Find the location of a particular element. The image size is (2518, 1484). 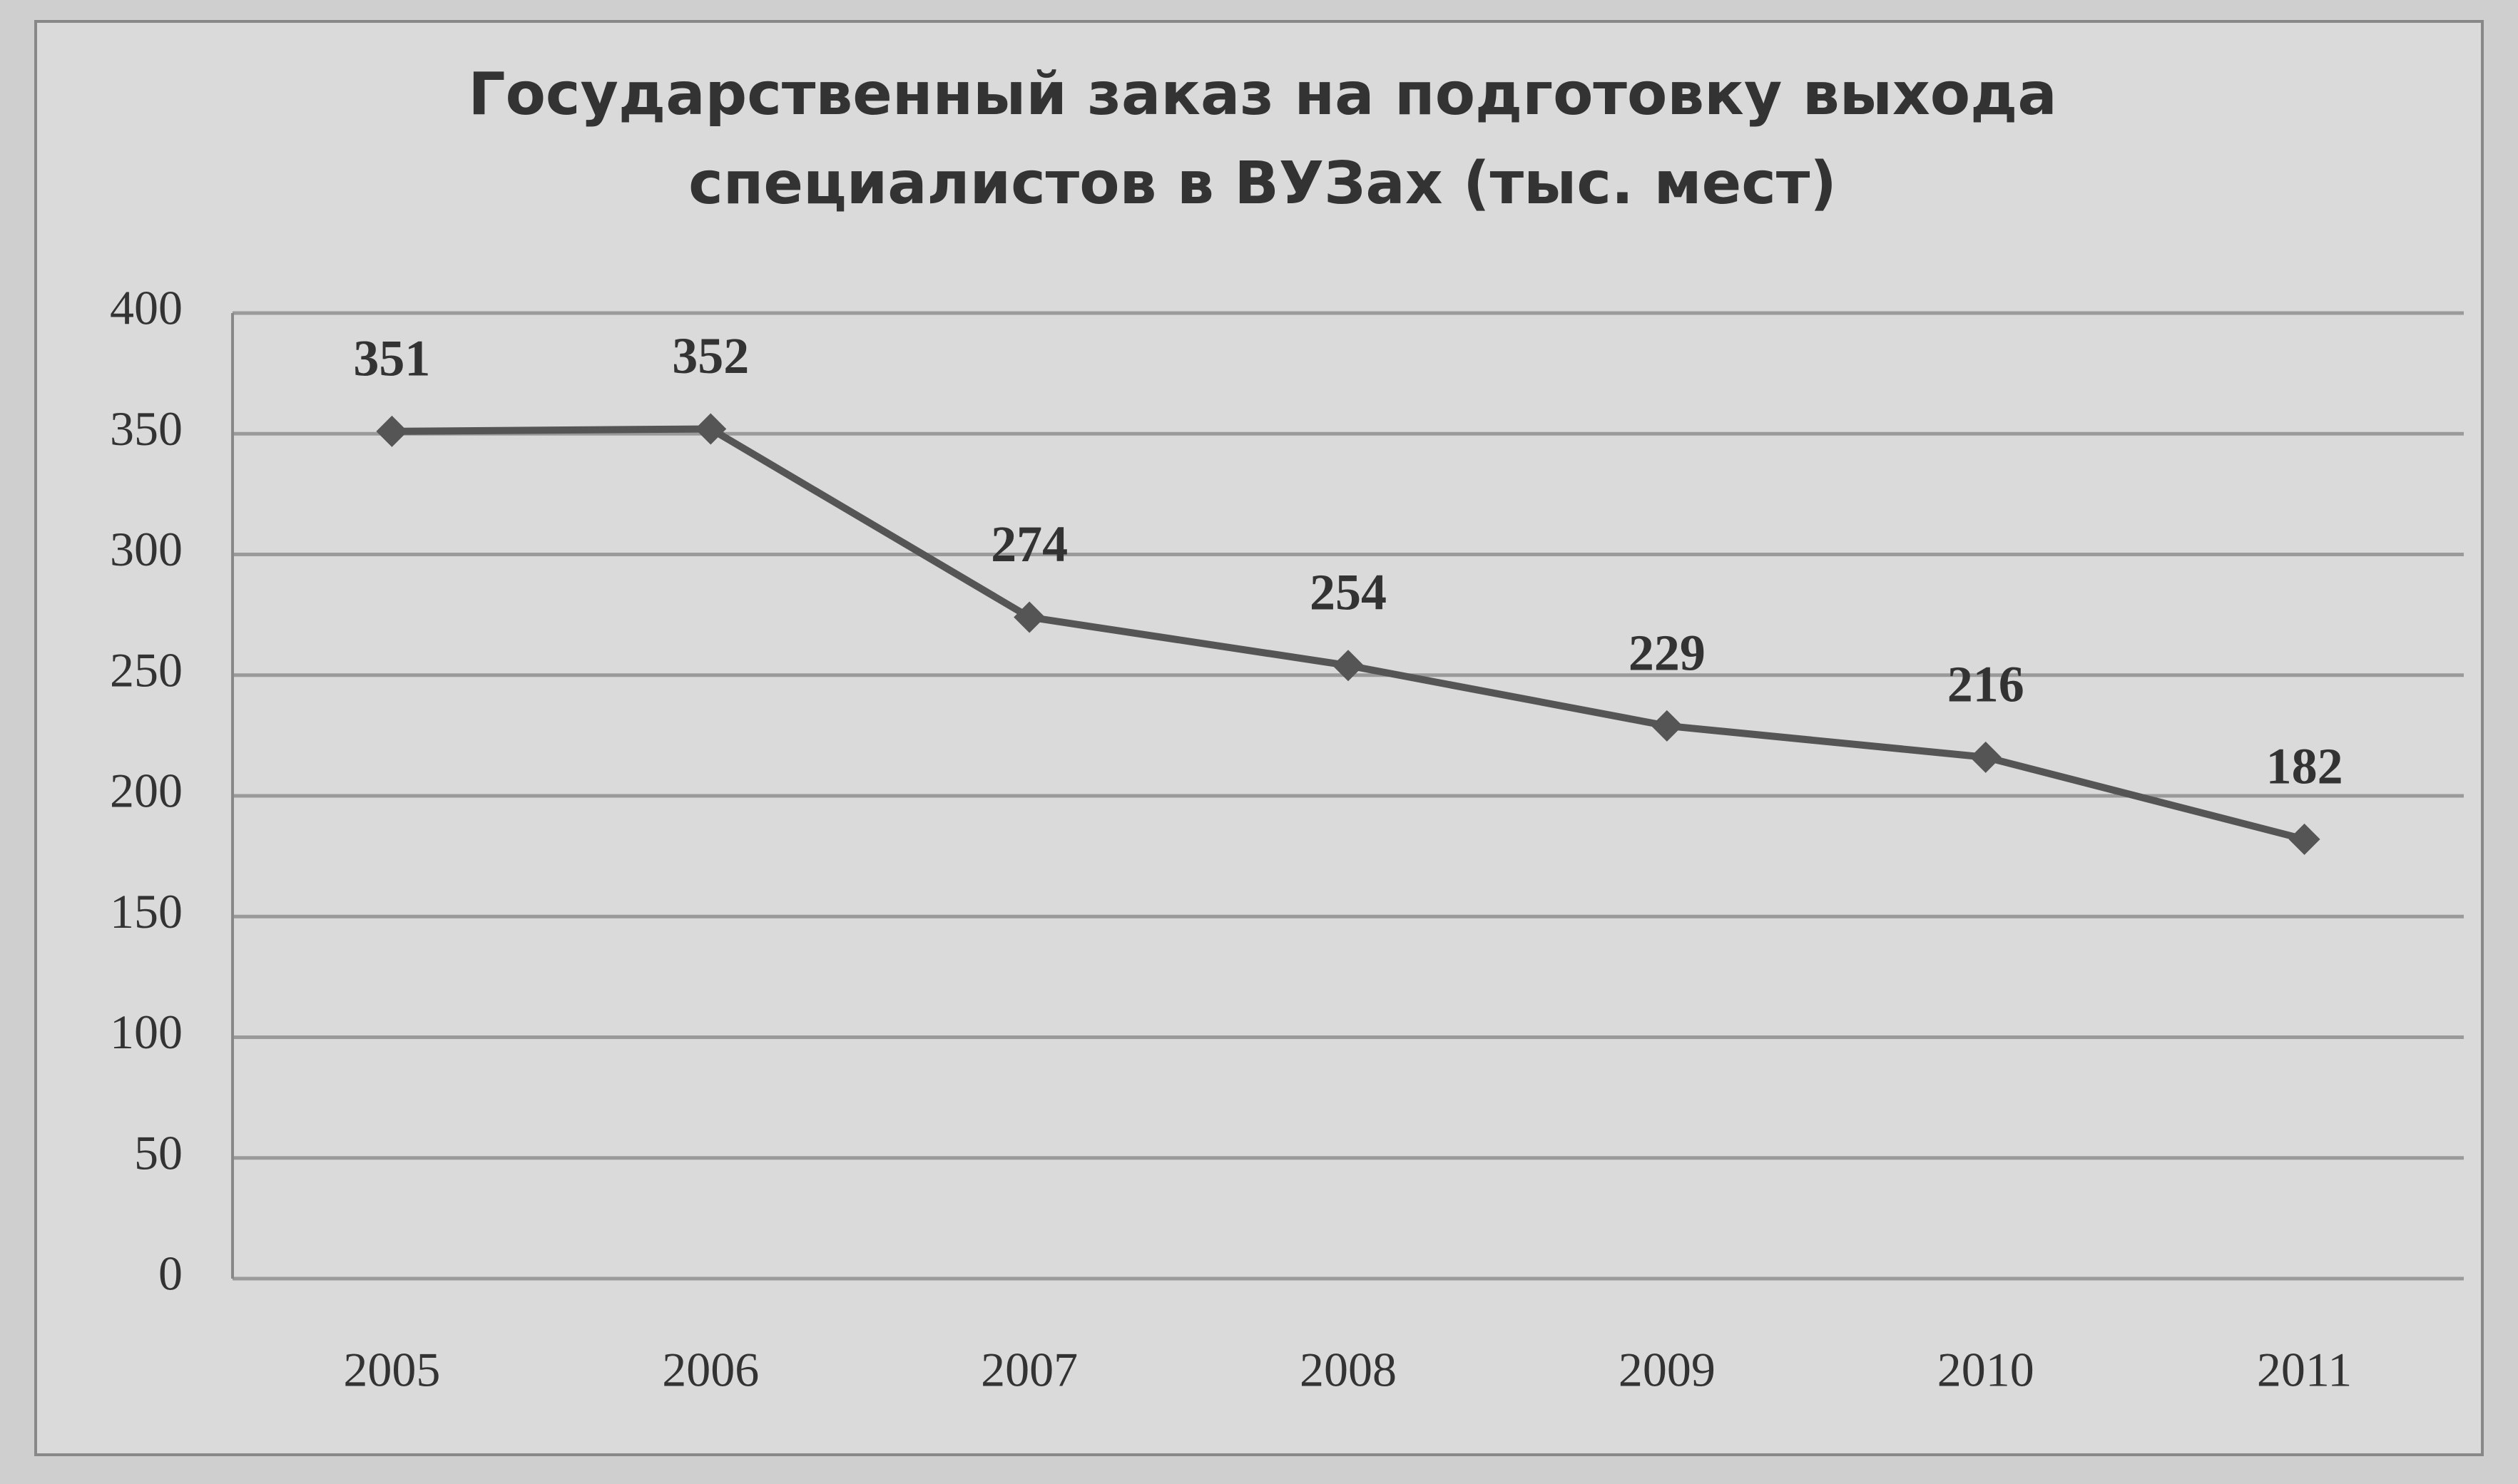

data-label: 182 is located at coordinates (2304, 766).